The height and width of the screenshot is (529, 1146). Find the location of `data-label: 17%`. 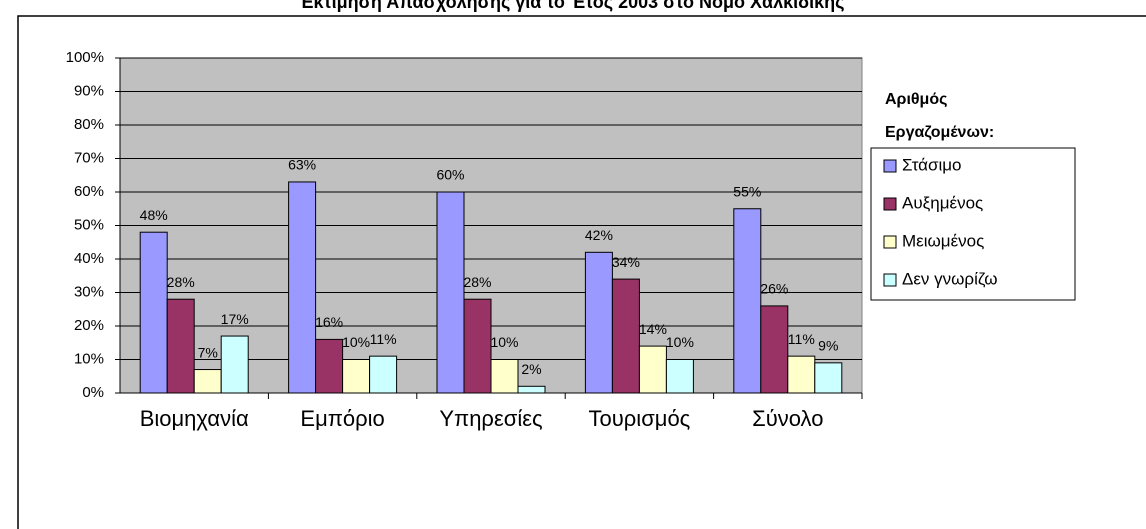

data-label: 17% is located at coordinates (235, 319).